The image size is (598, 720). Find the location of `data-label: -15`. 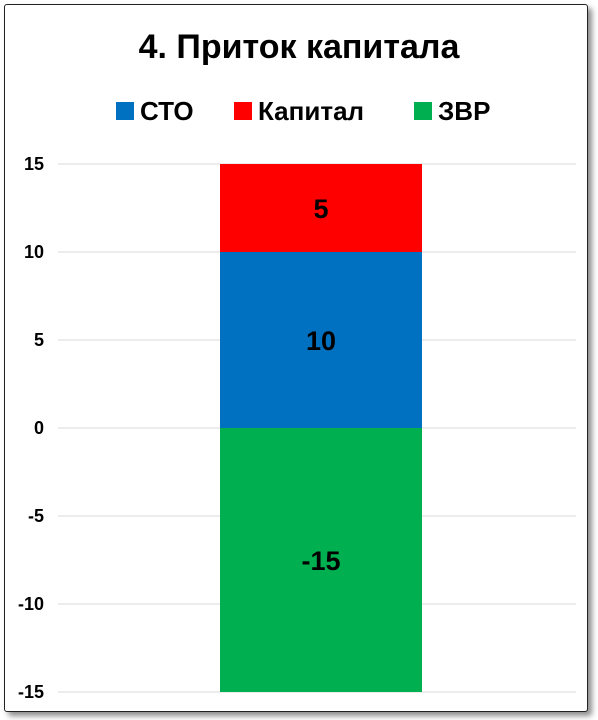

data-label: -15 is located at coordinates (320, 561).